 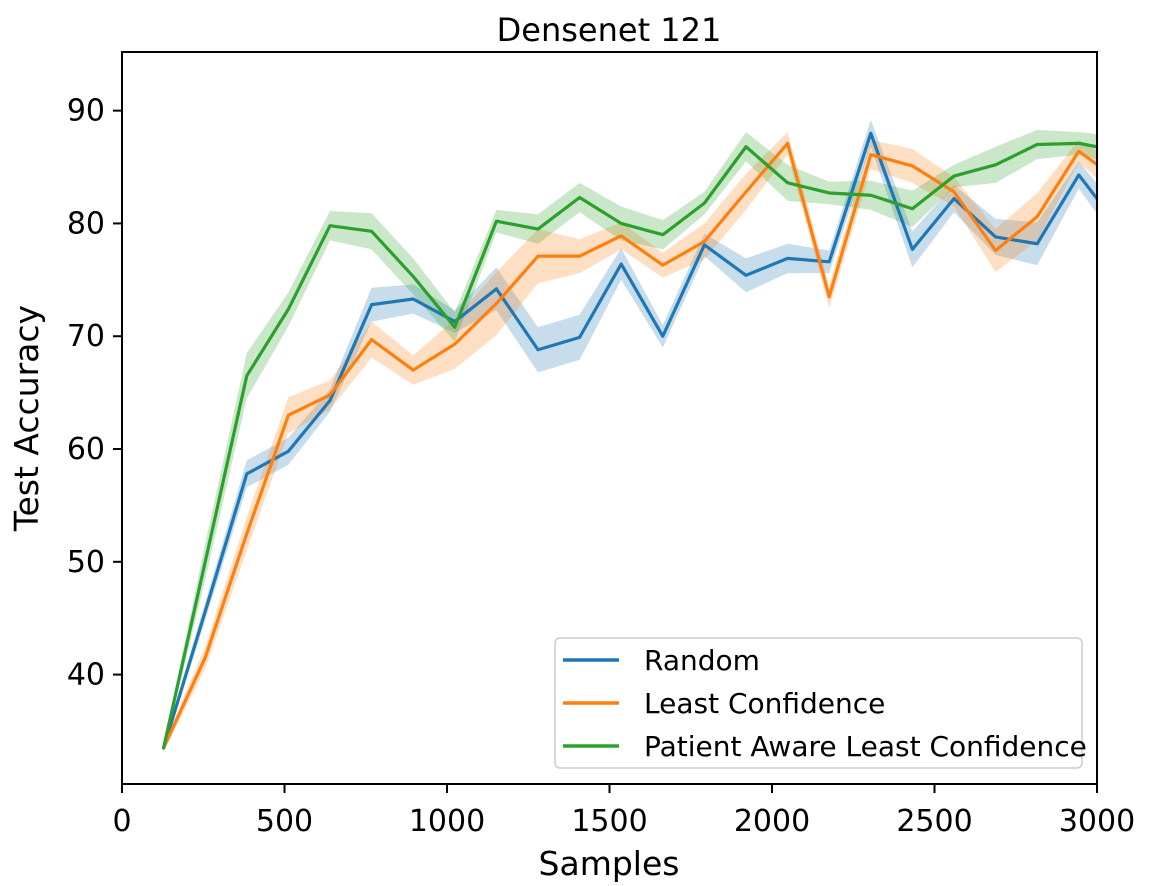 I want to click on x-axis-ticks: 0 500 1000 1500 2000 2500 3000, so click(x=623, y=811).